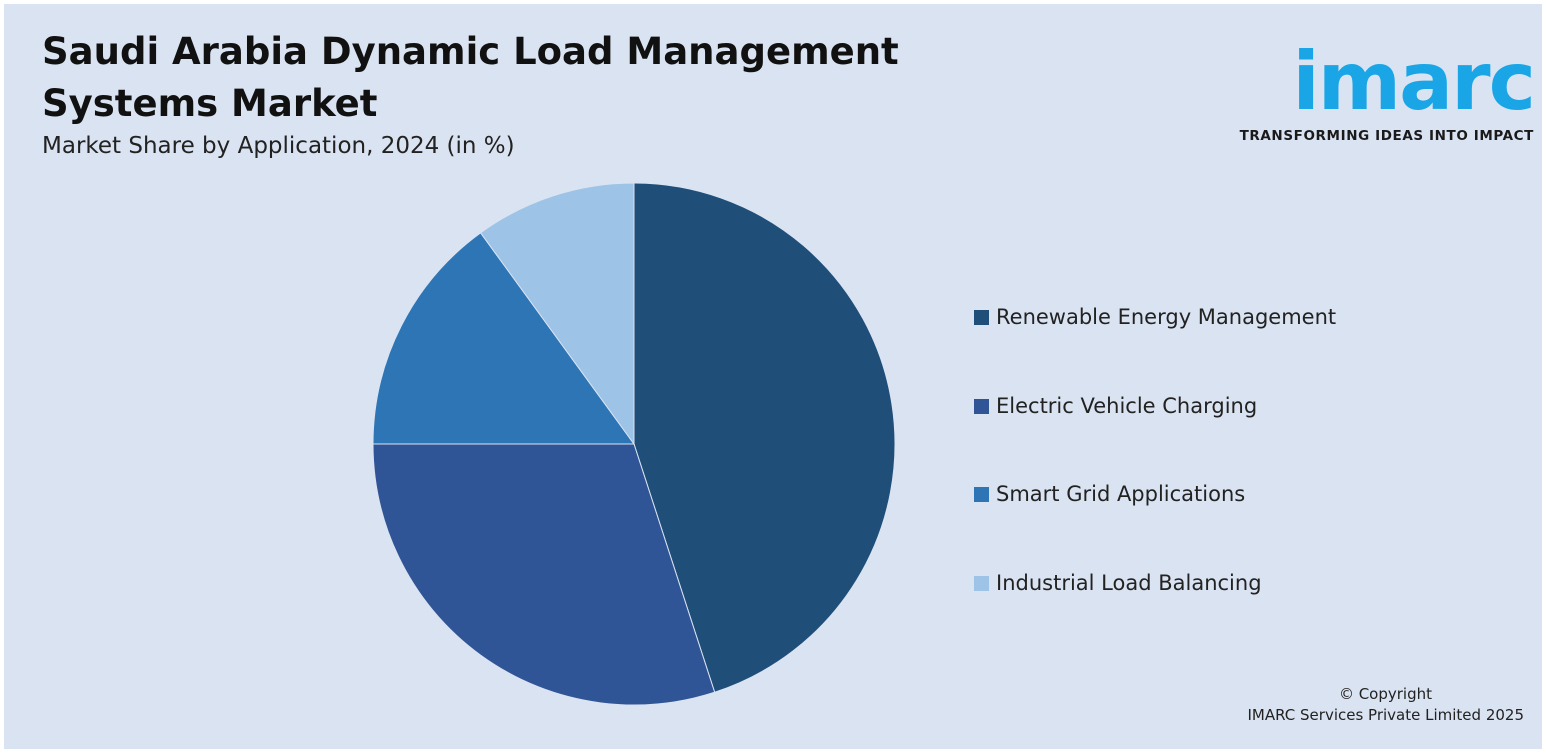 Image resolution: width=1546 pixels, height=753 pixels. I want to click on pie-slice-smart-grid-applications, so click(503, 338).